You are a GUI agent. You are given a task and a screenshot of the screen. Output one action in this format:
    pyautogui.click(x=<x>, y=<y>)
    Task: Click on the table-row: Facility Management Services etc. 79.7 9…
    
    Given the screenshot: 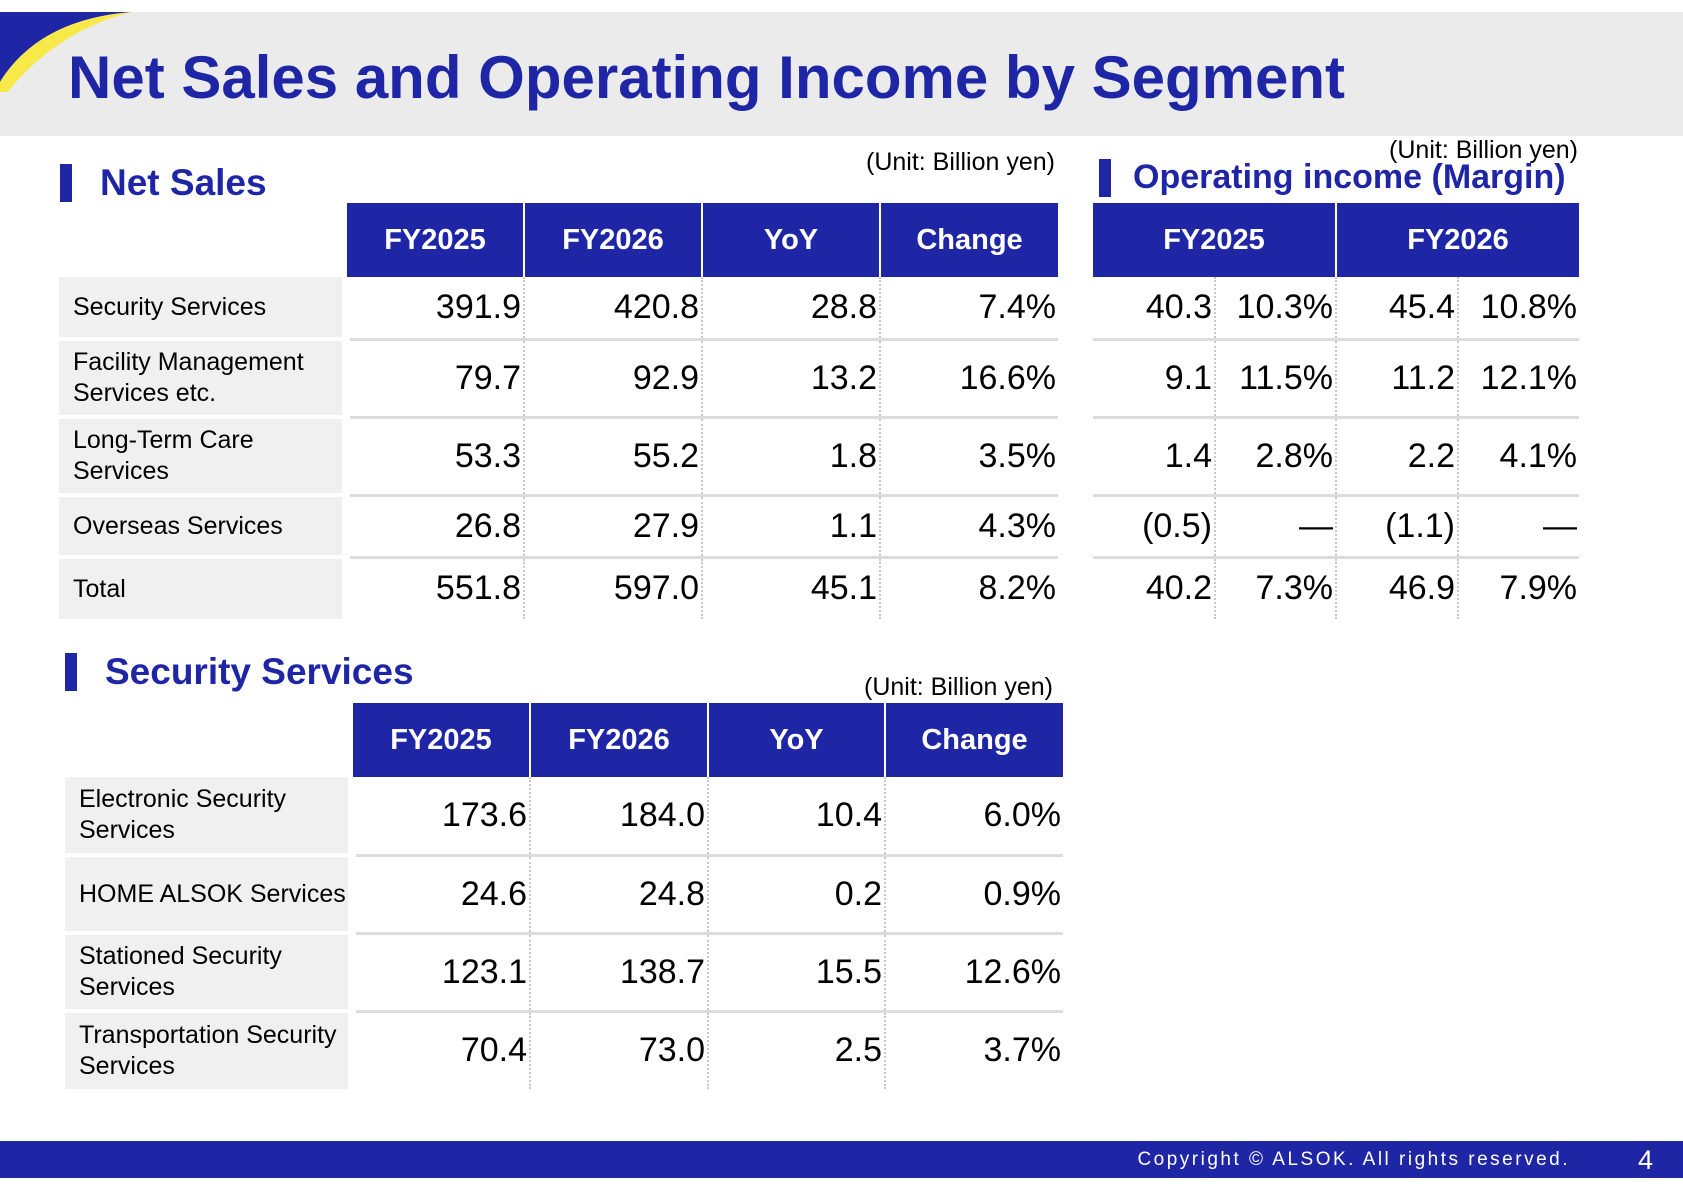 What is the action you would take?
    pyautogui.click(x=558, y=379)
    